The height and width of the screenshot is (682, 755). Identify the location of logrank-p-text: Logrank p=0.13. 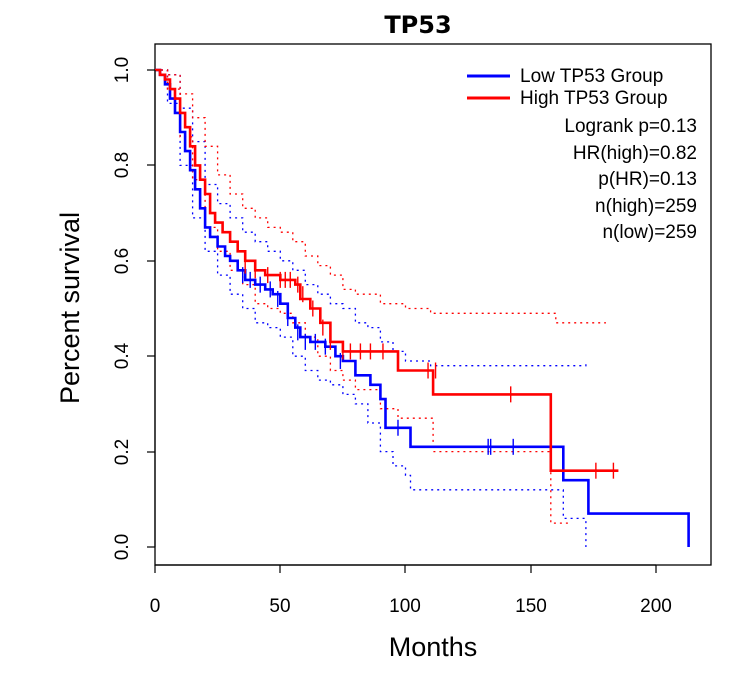
(630, 126).